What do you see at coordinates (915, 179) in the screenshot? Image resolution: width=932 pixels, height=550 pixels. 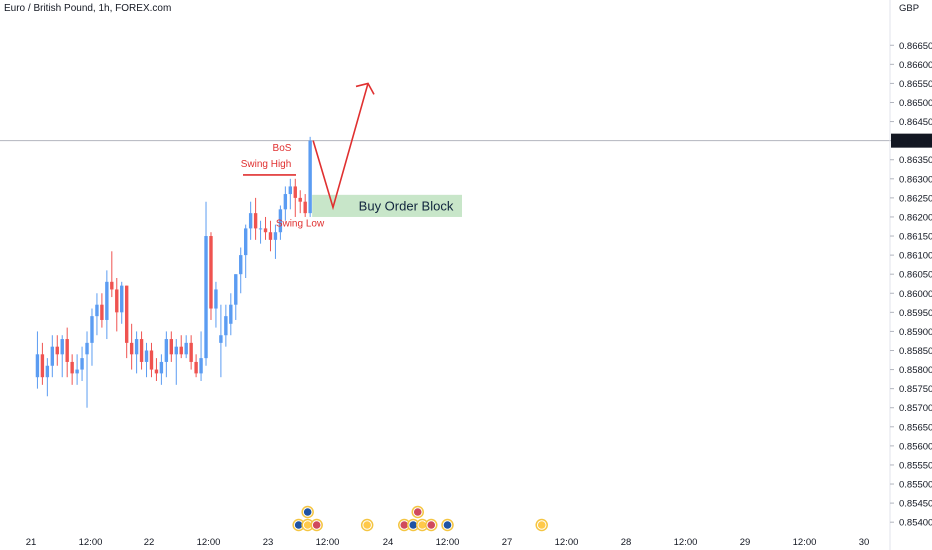 I see `price-tick-label: 0.86300` at bounding box center [915, 179].